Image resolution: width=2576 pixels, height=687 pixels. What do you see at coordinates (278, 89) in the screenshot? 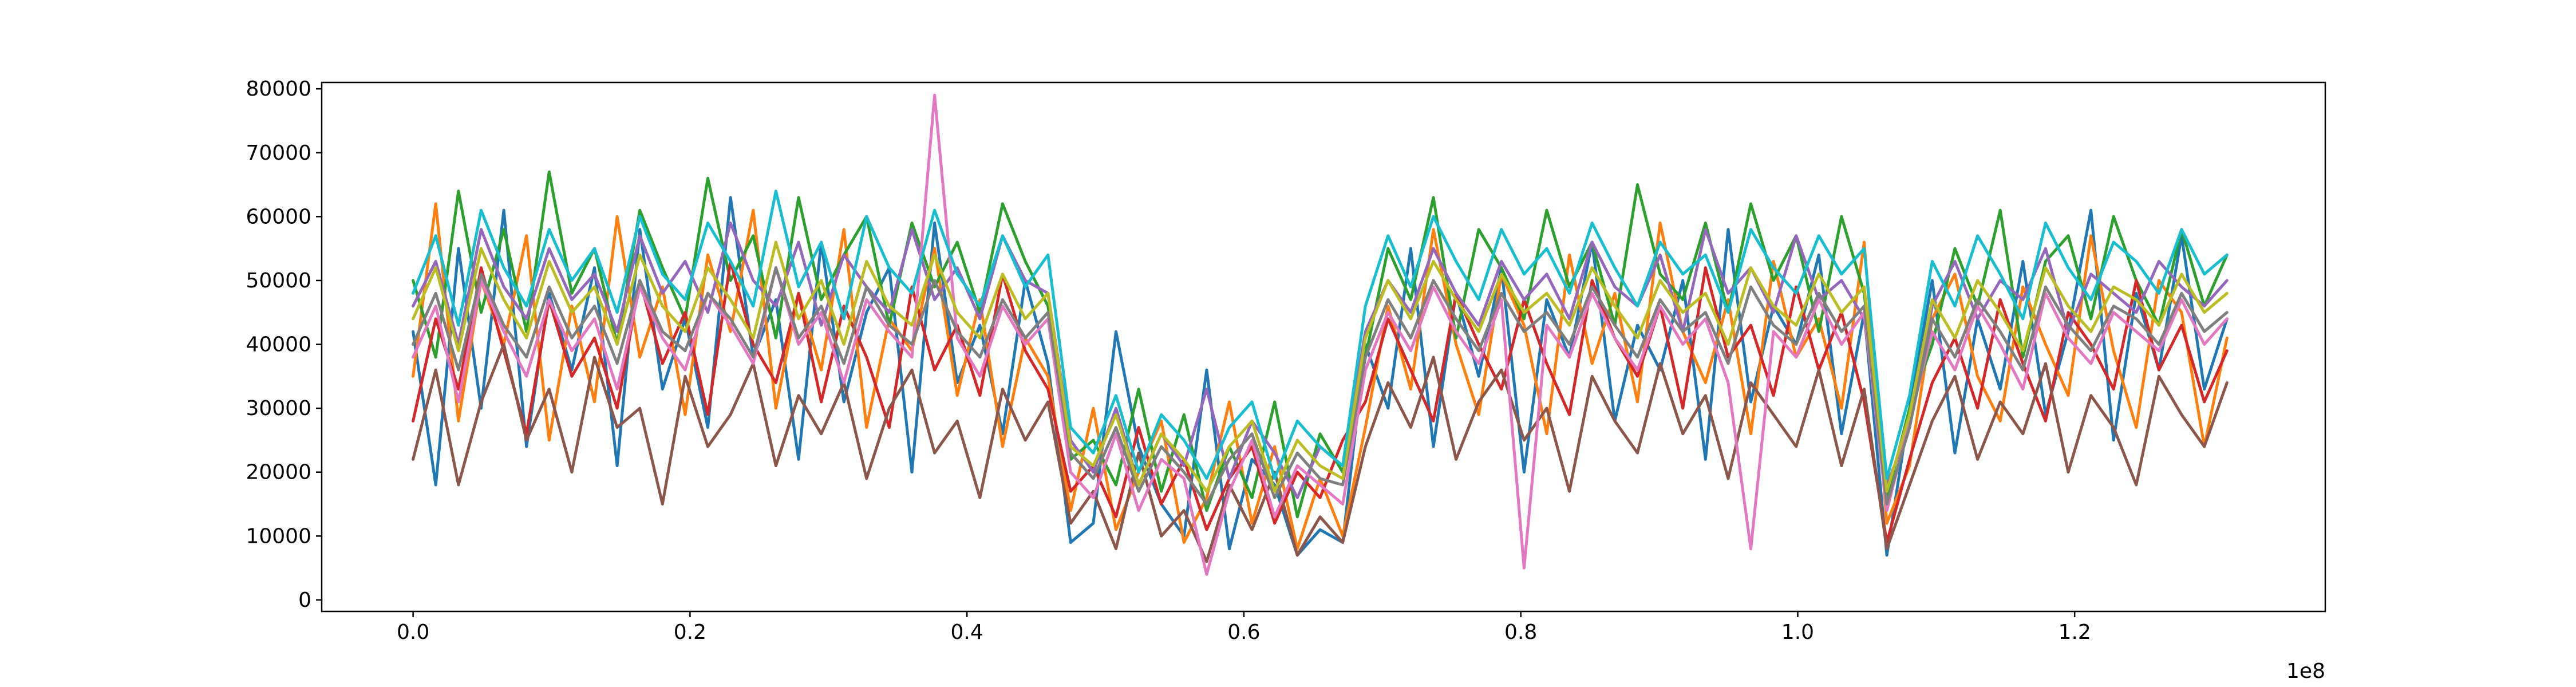
I see `y-tick-label: 80000` at bounding box center [278, 89].